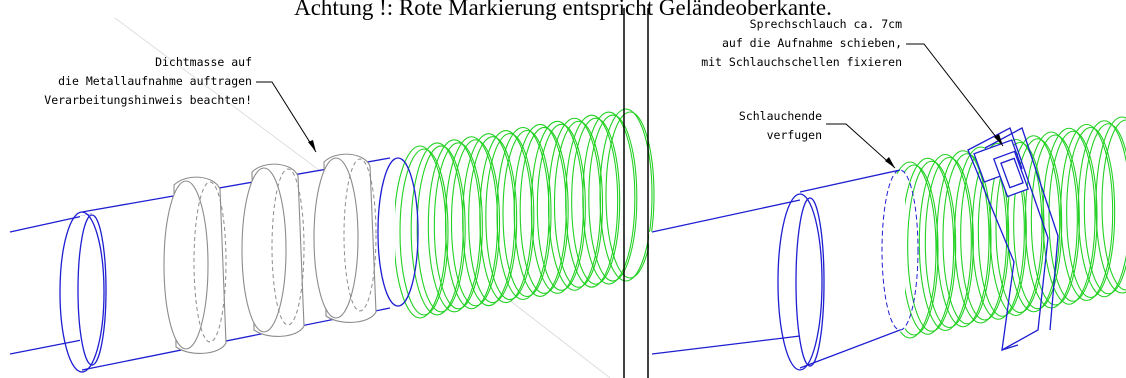 The height and width of the screenshot is (378, 1126). What do you see at coordinates (852, 271) in the screenshot?
I see `pipe-collar-body` at bounding box center [852, 271].